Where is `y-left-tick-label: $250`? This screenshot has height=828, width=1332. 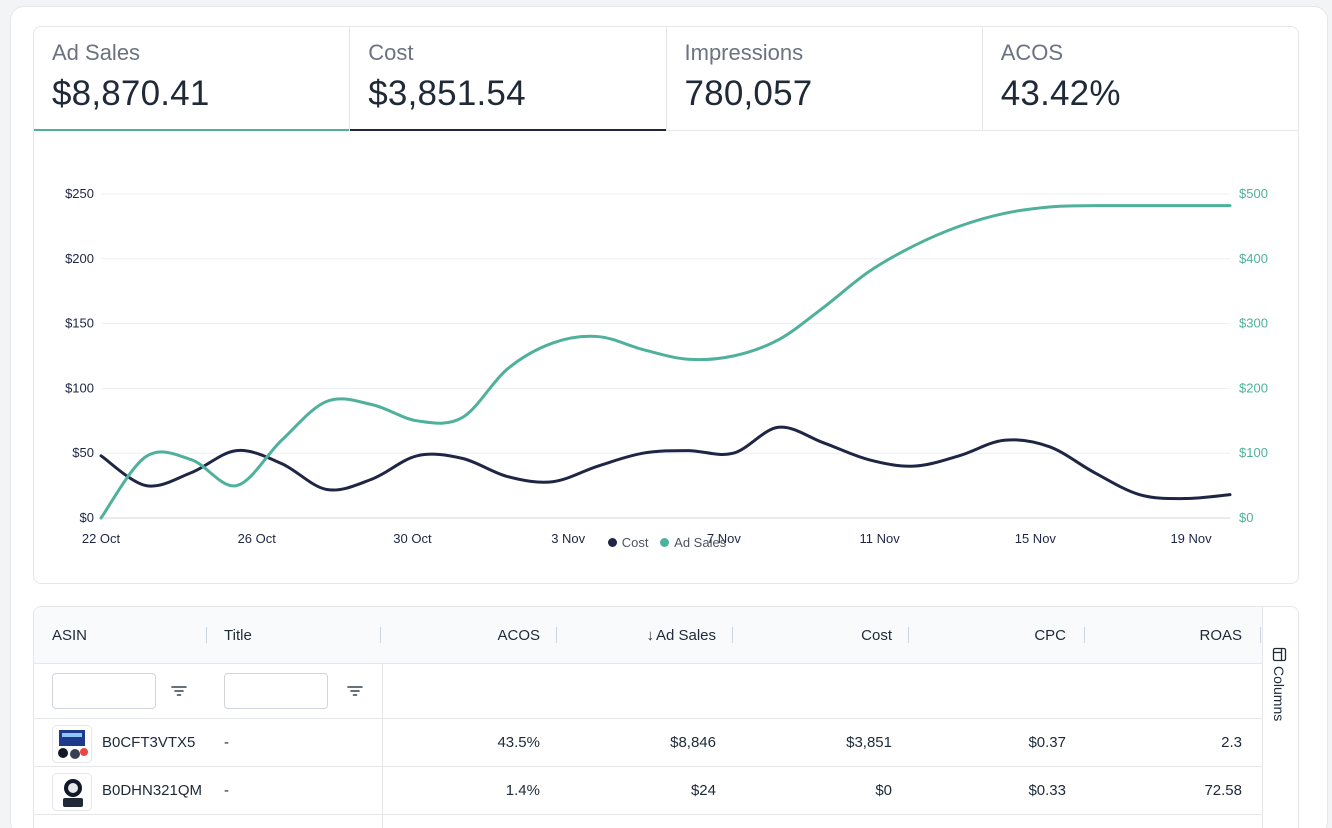
y-left-tick-label: $250 is located at coordinates (79, 193).